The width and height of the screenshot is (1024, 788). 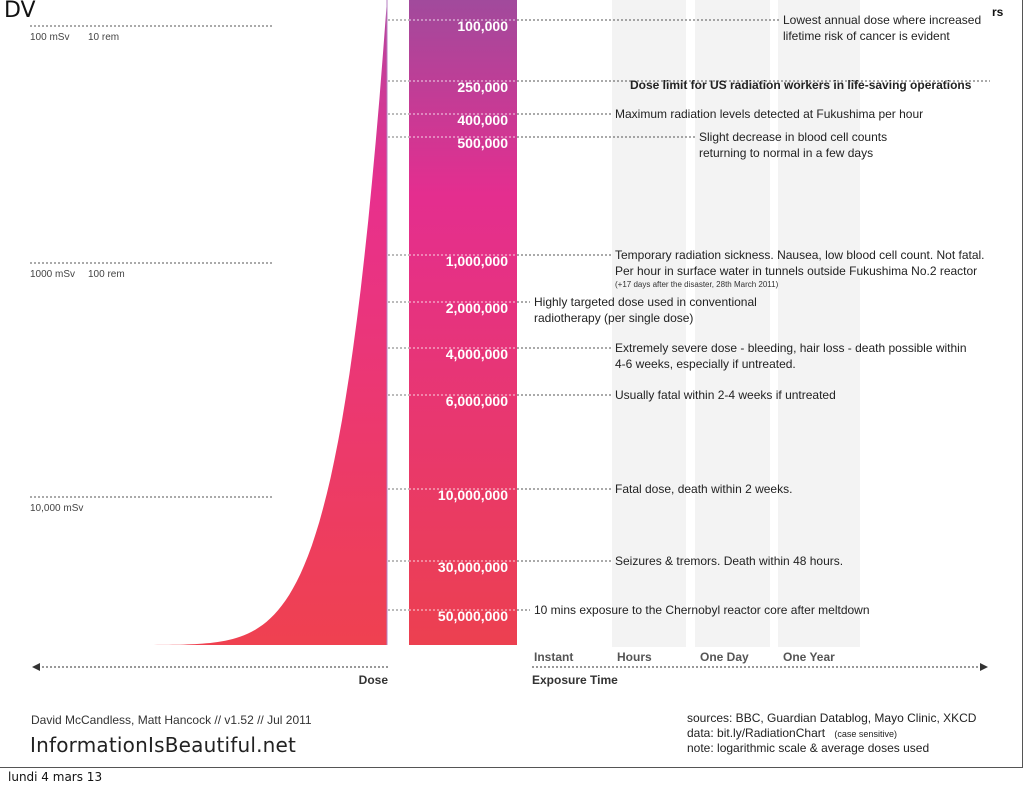 What do you see at coordinates (613, 318) in the screenshot?
I see `level-6-annotation-2: radiotherapy (per single dose)` at bounding box center [613, 318].